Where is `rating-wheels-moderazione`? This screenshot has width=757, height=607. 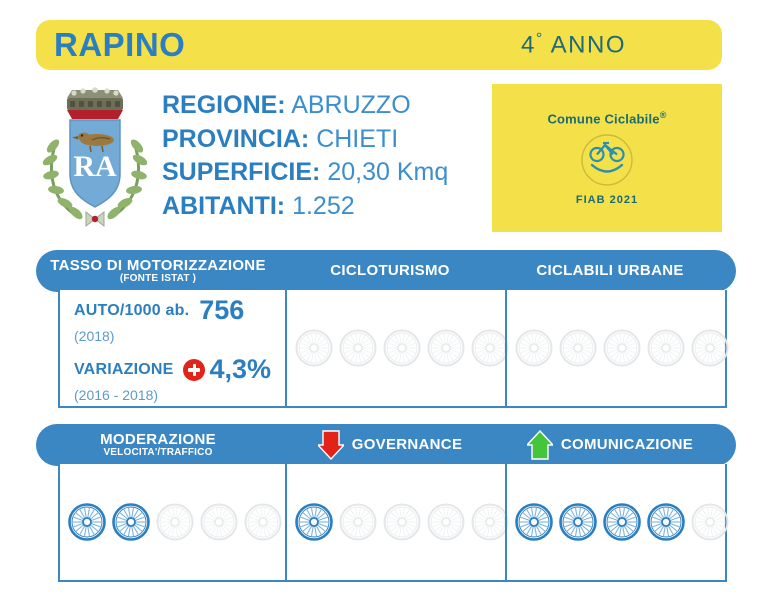
rating-wheels-moderazione is located at coordinates (172, 522).